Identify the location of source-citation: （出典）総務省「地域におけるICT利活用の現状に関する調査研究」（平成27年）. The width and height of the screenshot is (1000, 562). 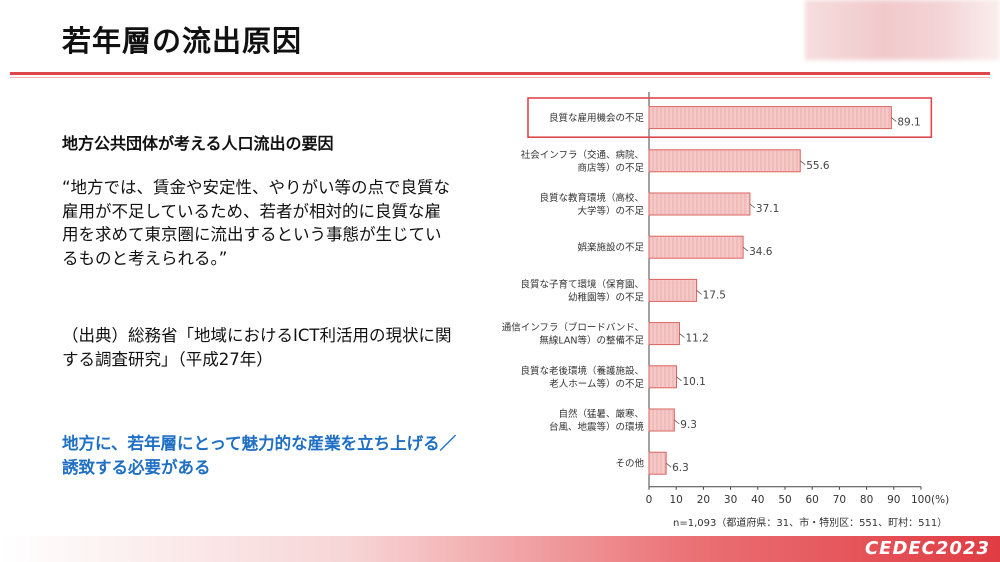
(257, 347).